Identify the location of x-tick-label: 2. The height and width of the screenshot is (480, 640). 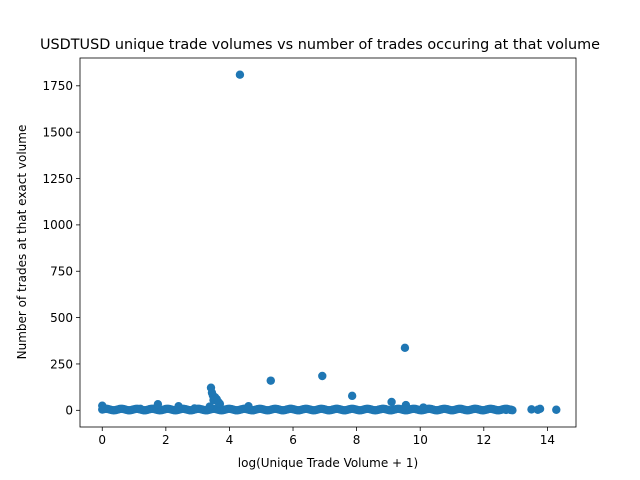
(166, 440).